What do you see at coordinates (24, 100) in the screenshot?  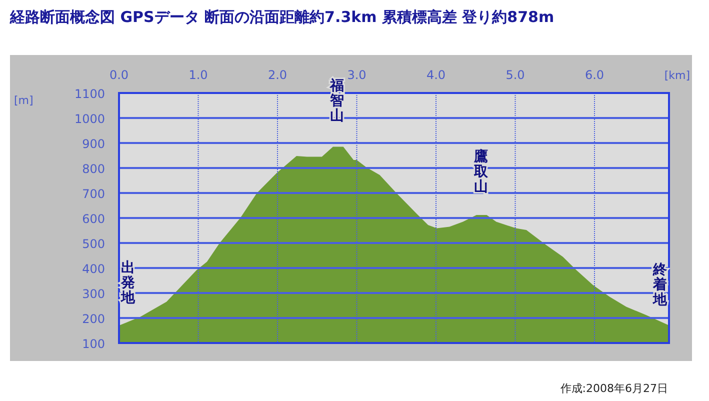 I see `y-axis-title: [m]` at bounding box center [24, 100].